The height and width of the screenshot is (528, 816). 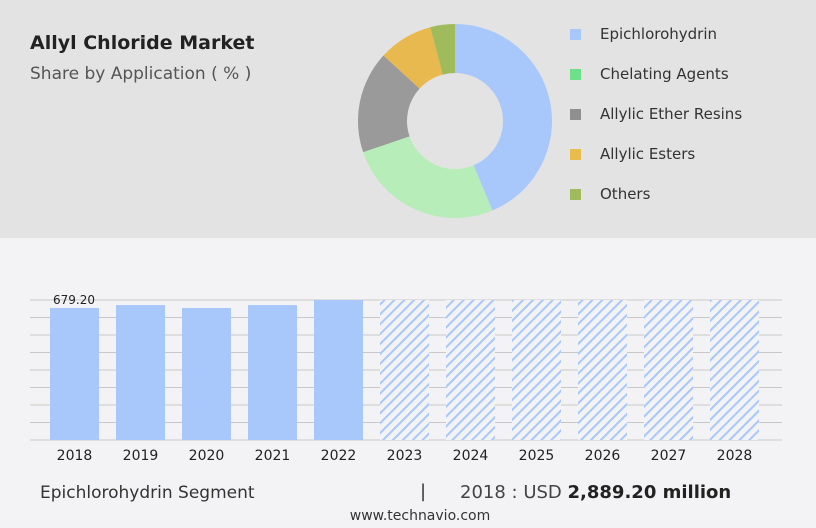 What do you see at coordinates (471, 456) in the screenshot?
I see `x-tick-2024: 2024` at bounding box center [471, 456].